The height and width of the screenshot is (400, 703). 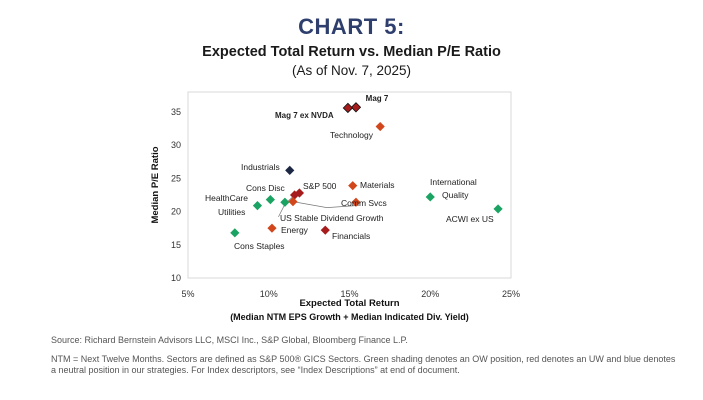 I want to click on point-label: Mag 7, so click(x=377, y=98).